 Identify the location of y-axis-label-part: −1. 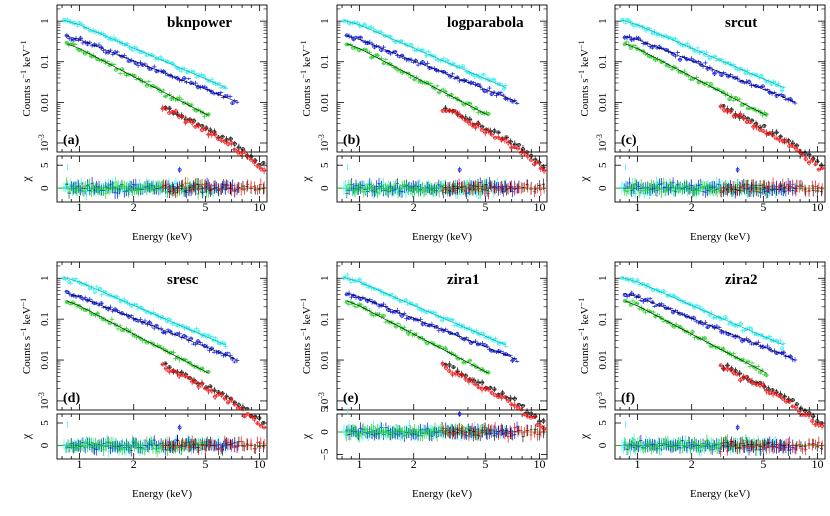
(303, 74).